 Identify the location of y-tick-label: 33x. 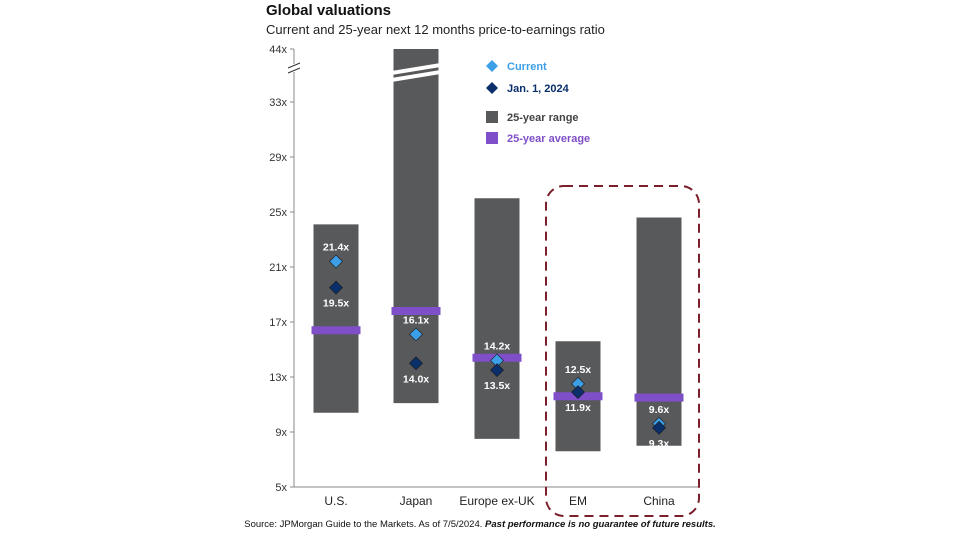
(278, 103).